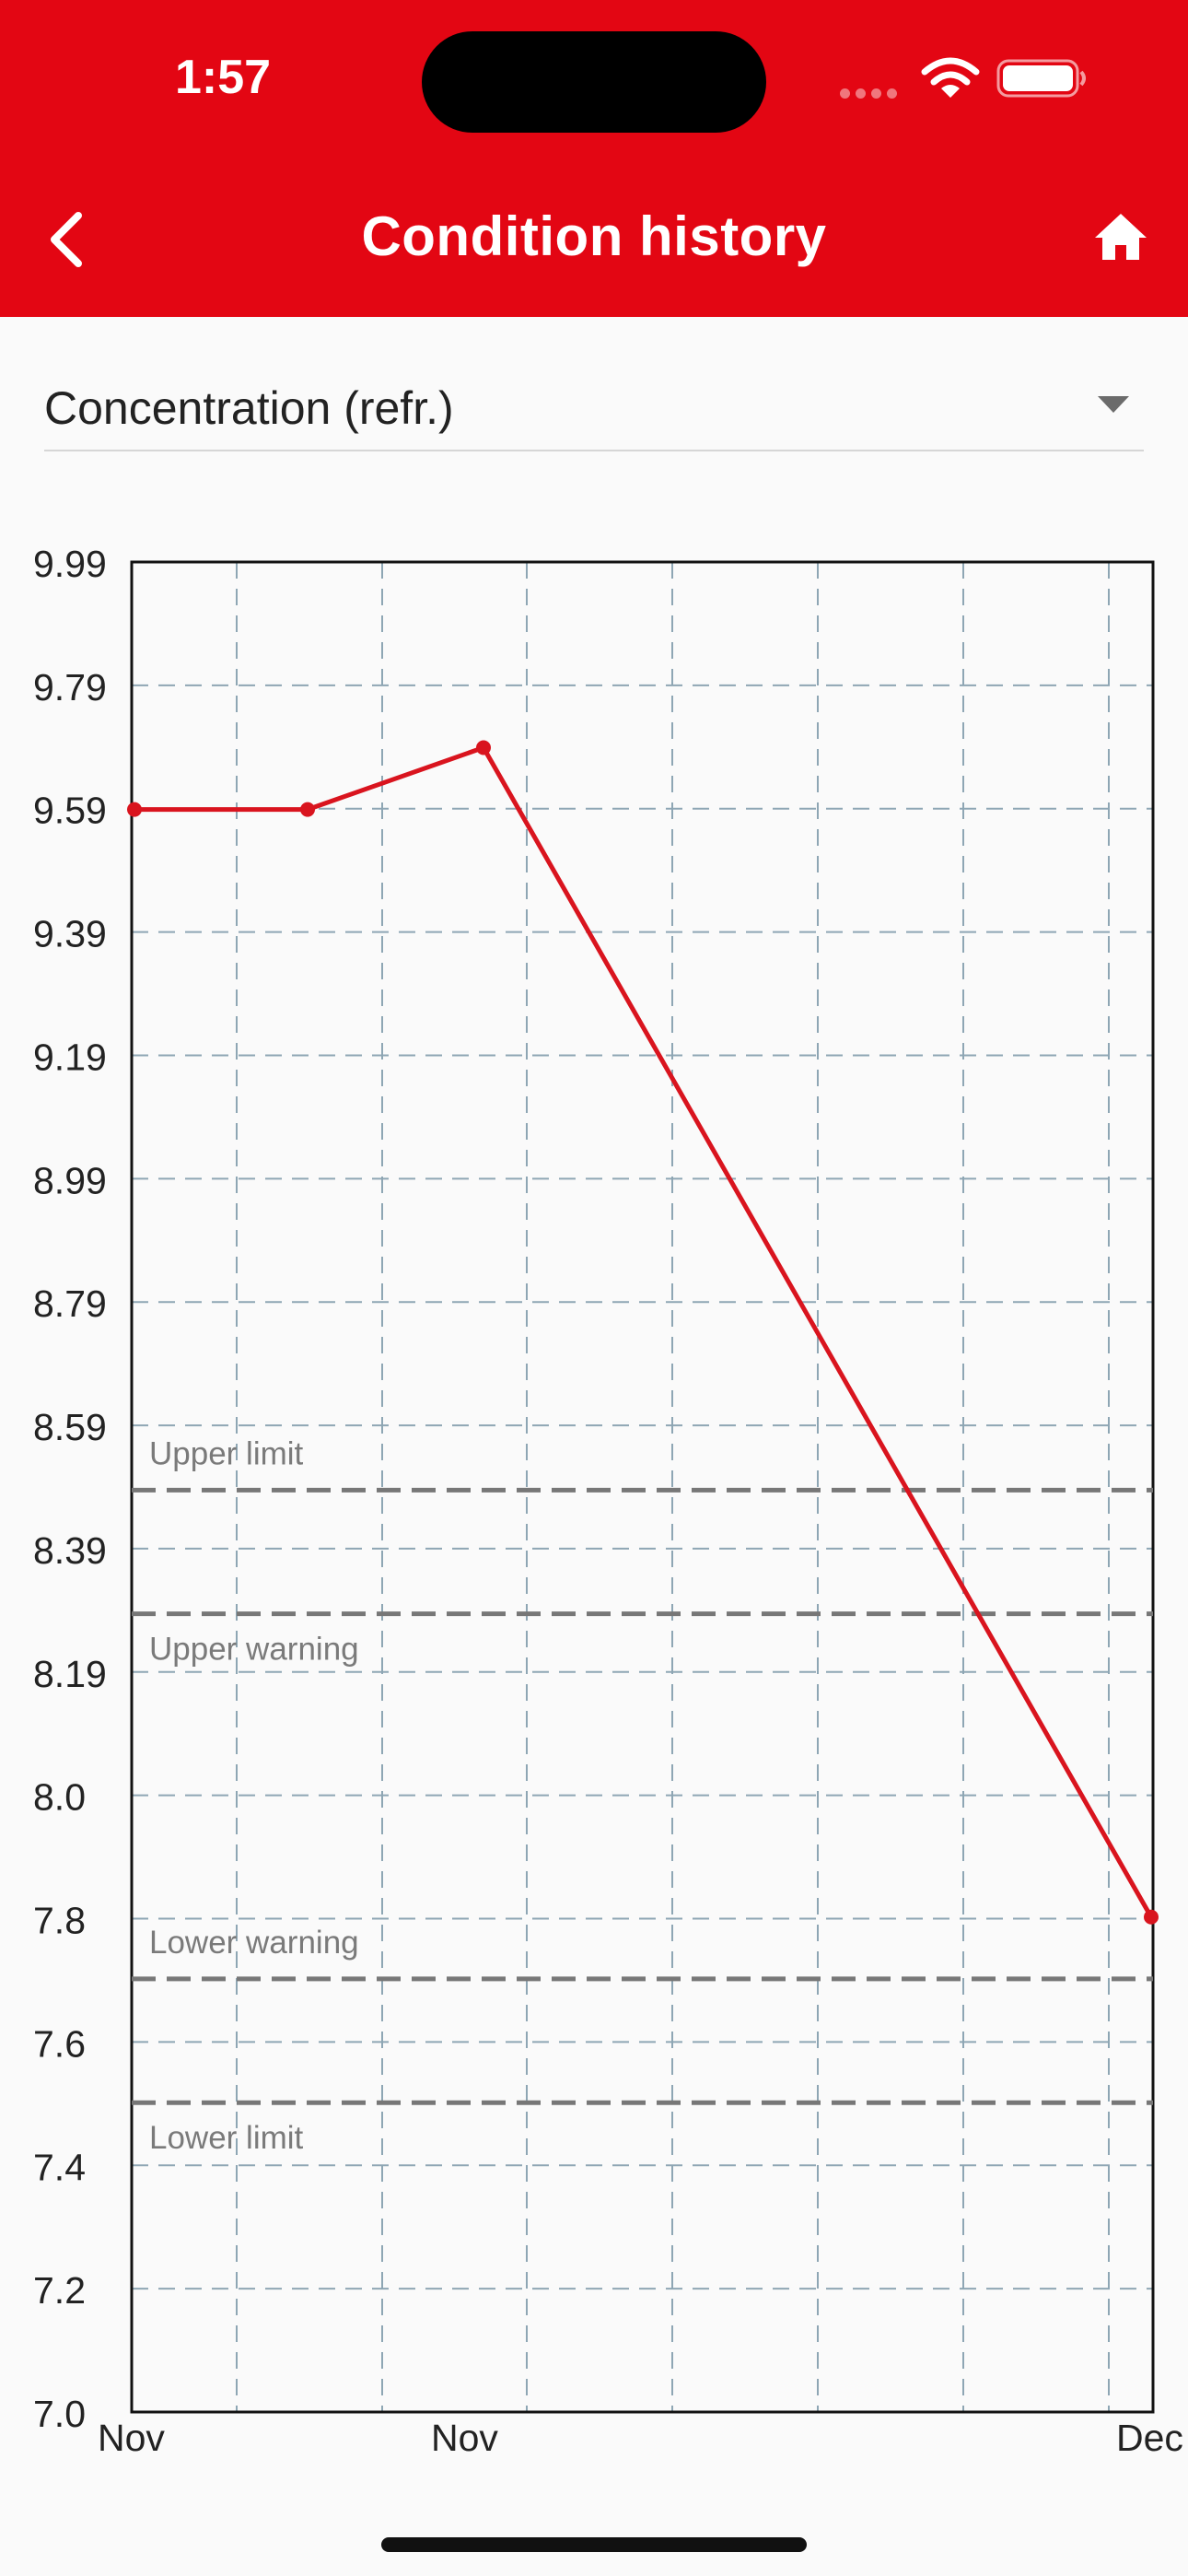  I want to click on measurement-selector: Concentration (refr.), so click(594, 405).